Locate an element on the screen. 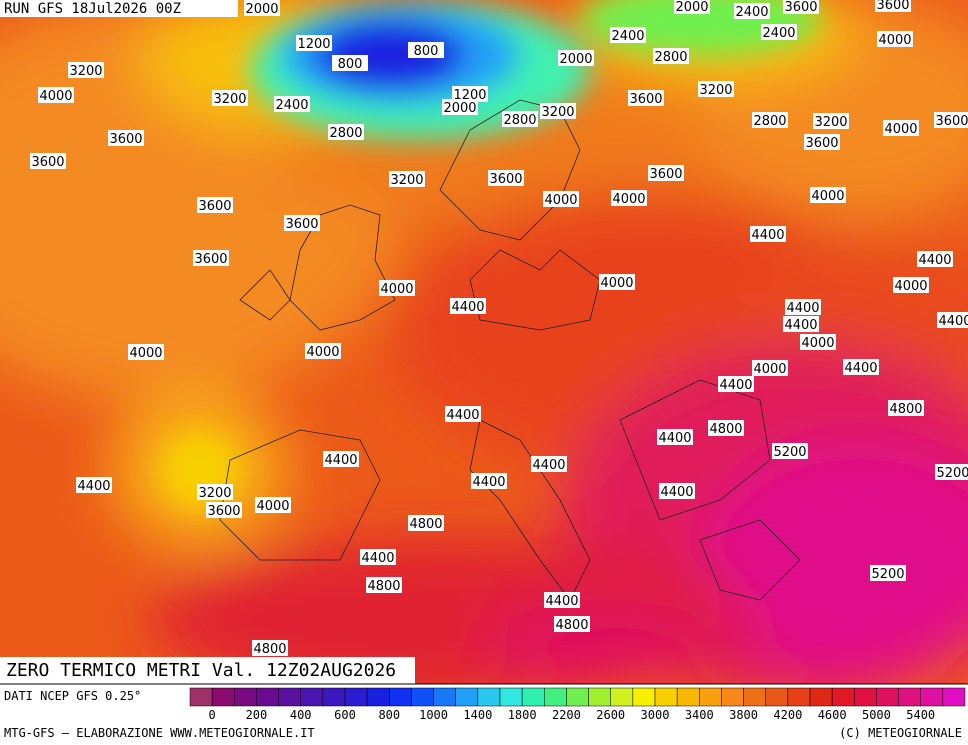  legend-label: 800 is located at coordinates (389, 715).